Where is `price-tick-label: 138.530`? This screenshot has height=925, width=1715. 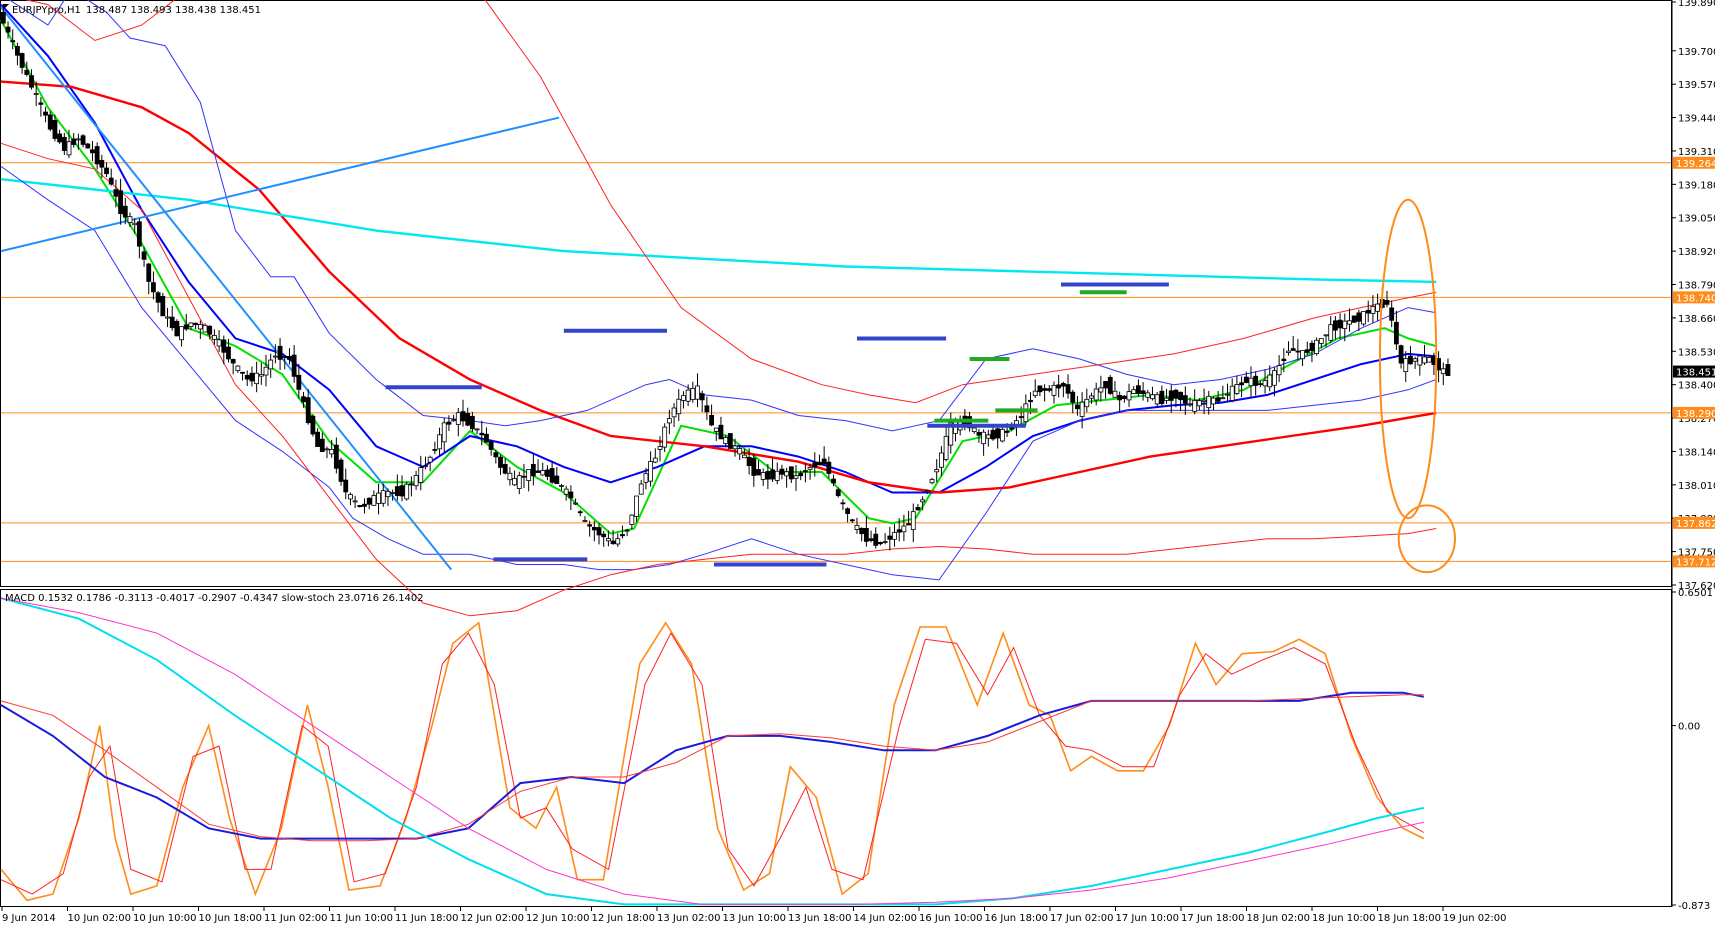 price-tick-label: 138.530 is located at coordinates (1696, 352).